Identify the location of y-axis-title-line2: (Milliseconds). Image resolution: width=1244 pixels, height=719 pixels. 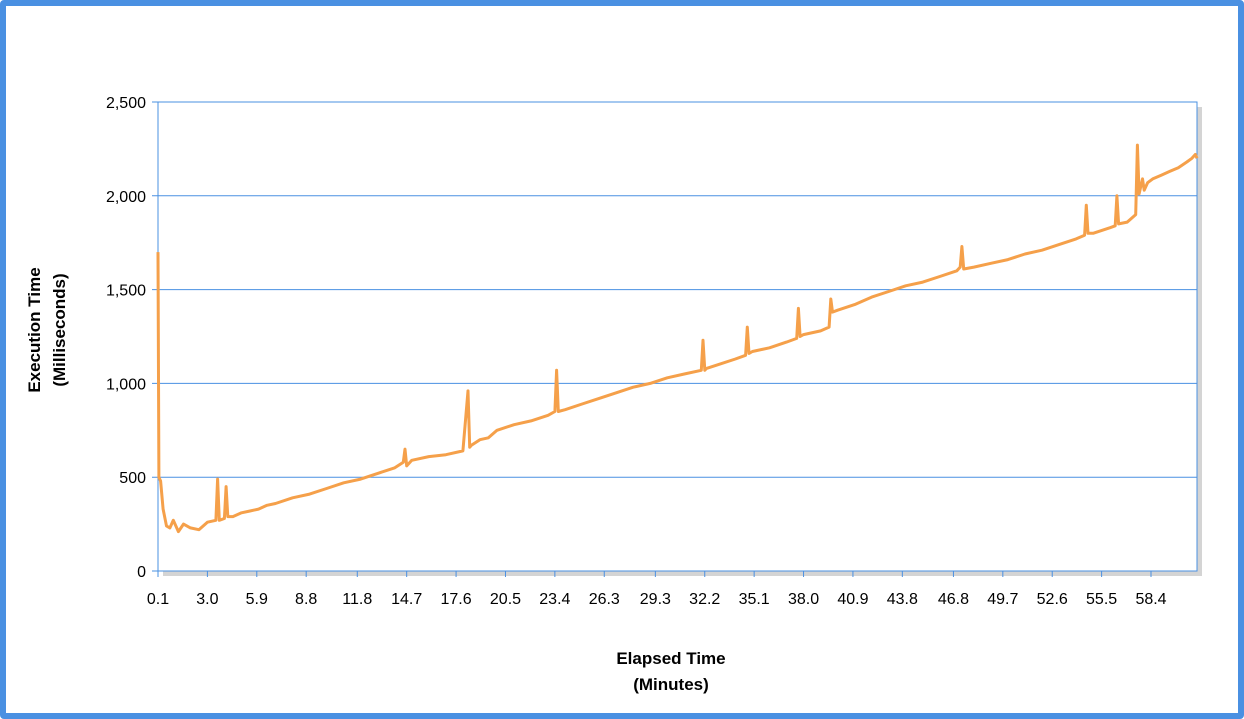
(59, 329).